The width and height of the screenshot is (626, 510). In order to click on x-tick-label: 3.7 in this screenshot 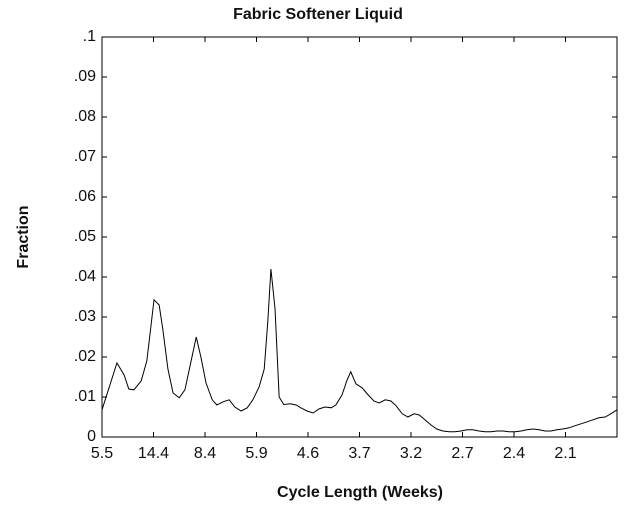, I will do `click(359, 453)`.